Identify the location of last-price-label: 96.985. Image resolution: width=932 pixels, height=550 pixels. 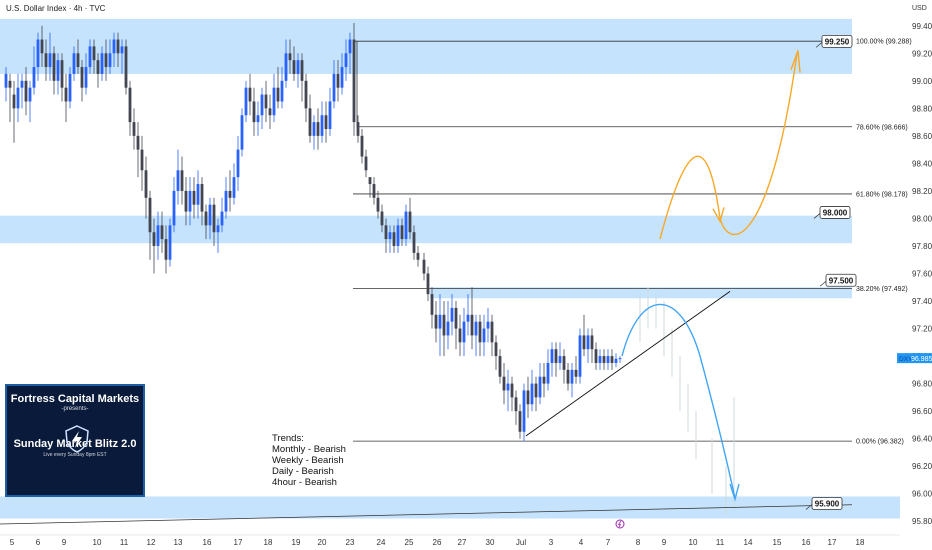
(921, 359).